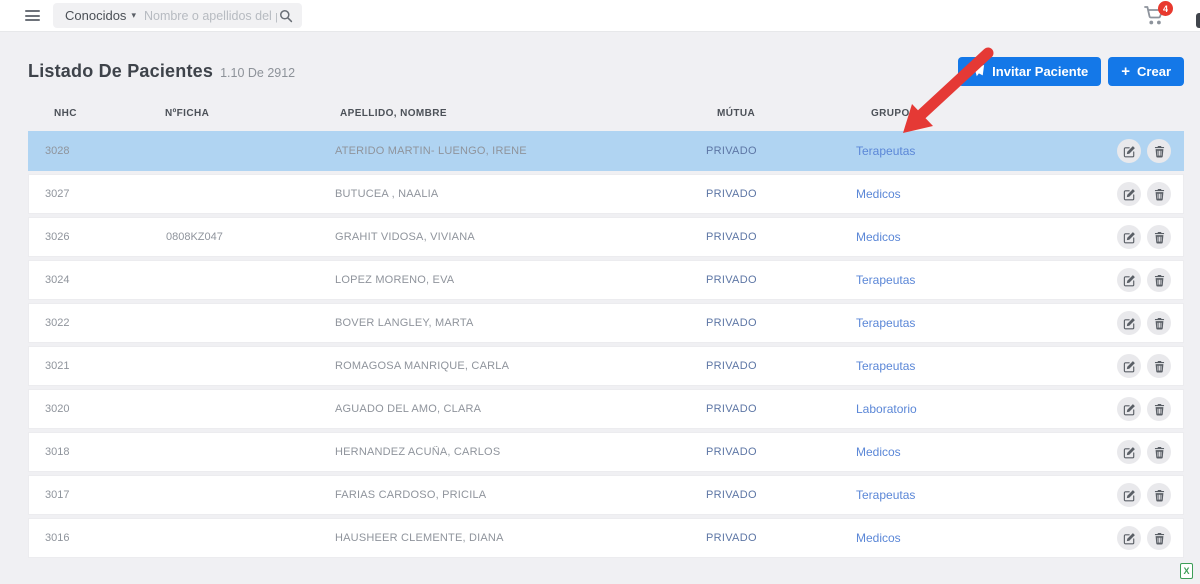  I want to click on cell-nombre: HAUSHEER CLEMENTE, DIANA, so click(419, 538).